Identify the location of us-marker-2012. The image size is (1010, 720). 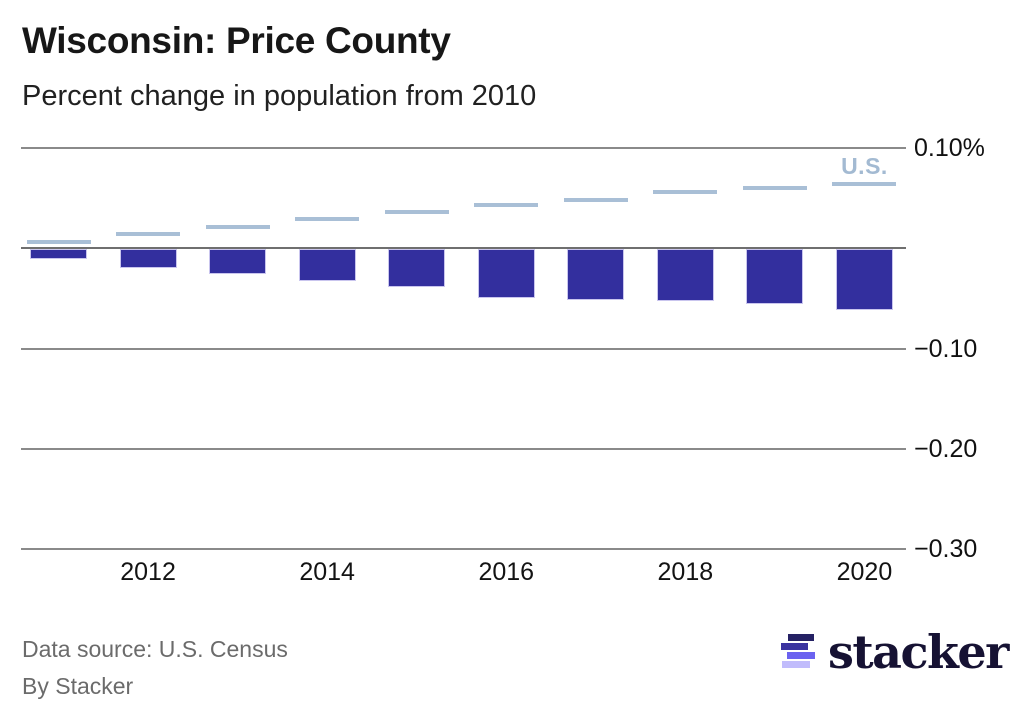
(148, 234).